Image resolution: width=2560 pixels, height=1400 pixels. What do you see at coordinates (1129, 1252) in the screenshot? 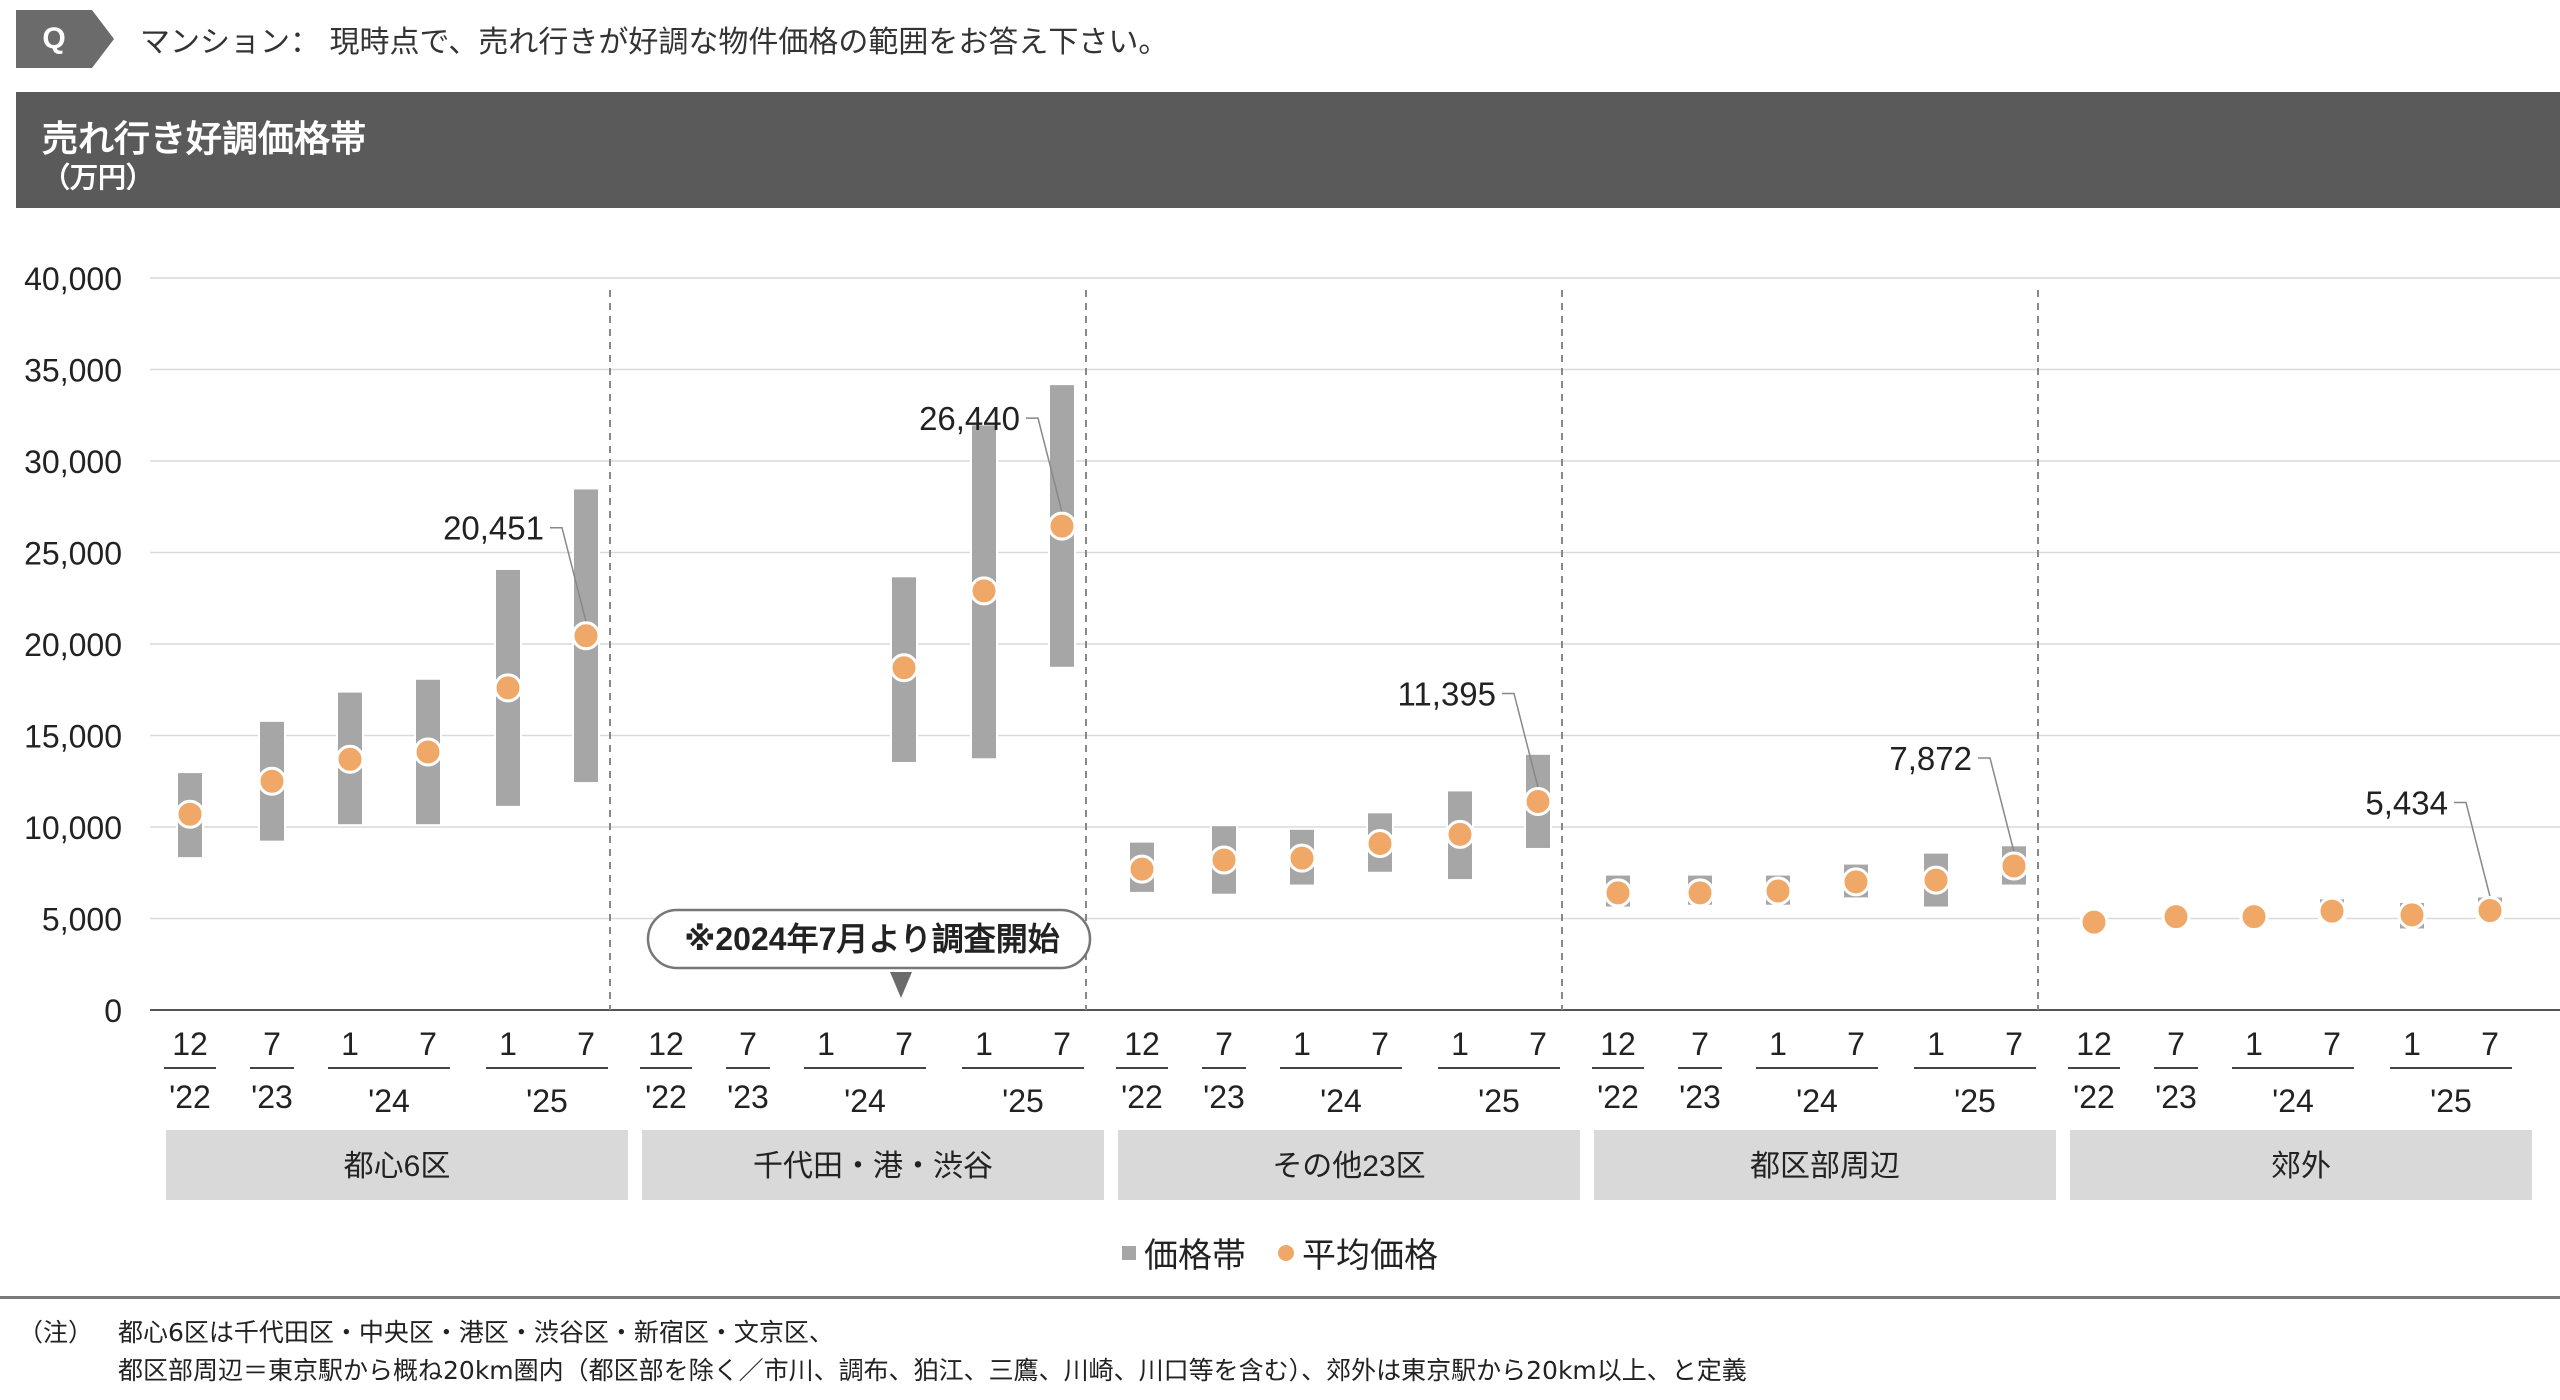
I see `legend-range-swatch` at bounding box center [1129, 1252].